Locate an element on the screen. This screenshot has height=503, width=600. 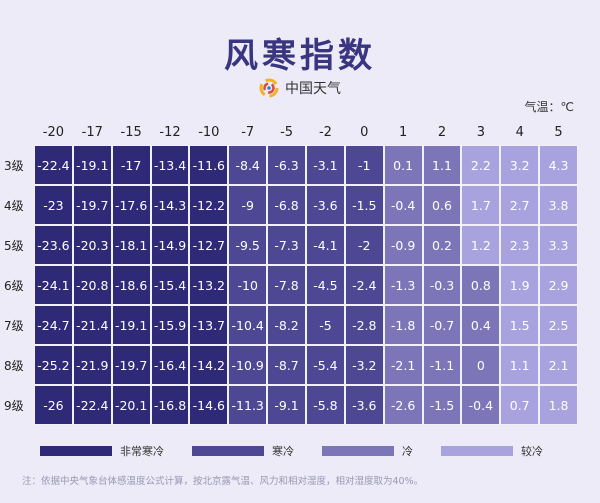
heatmap-cell: -9.5 is located at coordinates (248, 245).